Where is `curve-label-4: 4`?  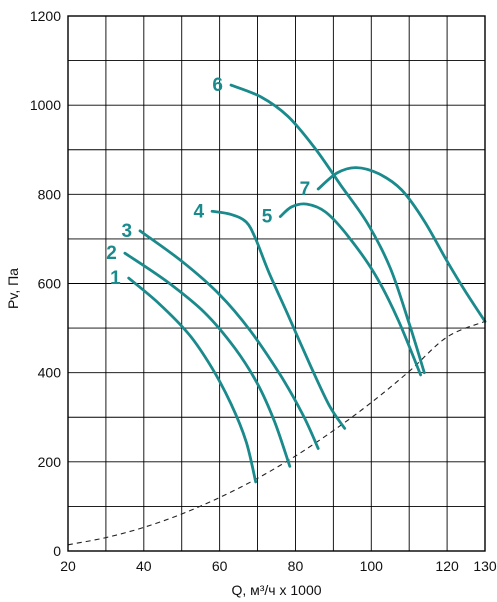
curve-label-4: 4 is located at coordinates (198, 211).